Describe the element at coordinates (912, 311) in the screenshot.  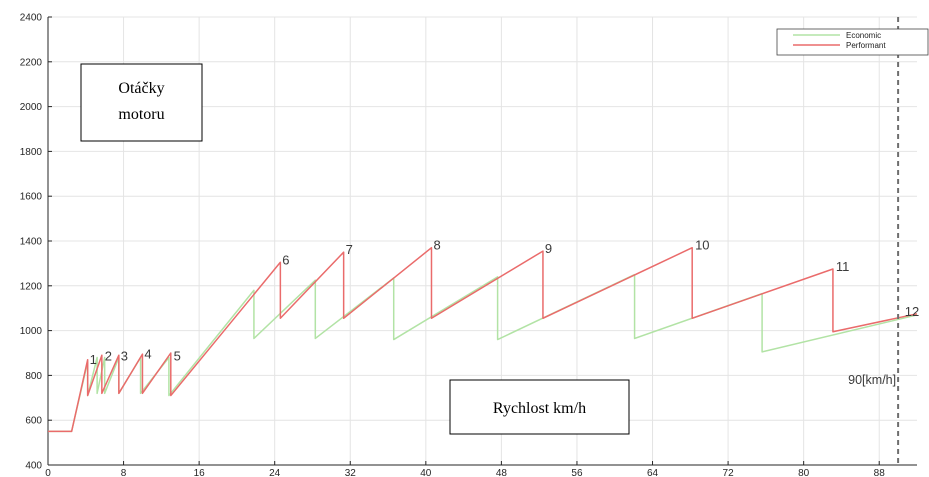
I see `gear-label: 12` at that location.